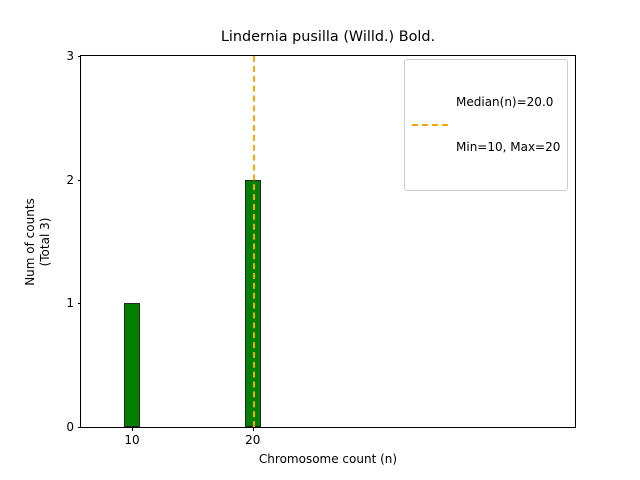 This screenshot has width=640, height=480. I want to click on legend-label-line2: Min=10, Max=20, so click(508, 147).